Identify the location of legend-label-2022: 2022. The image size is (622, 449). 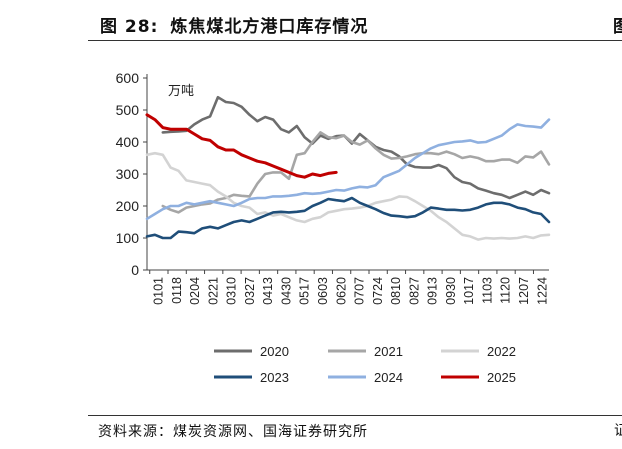
(501, 351).